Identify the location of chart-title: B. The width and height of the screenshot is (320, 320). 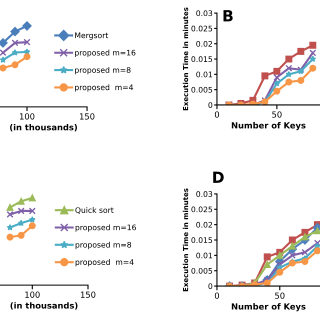
(228, 16).